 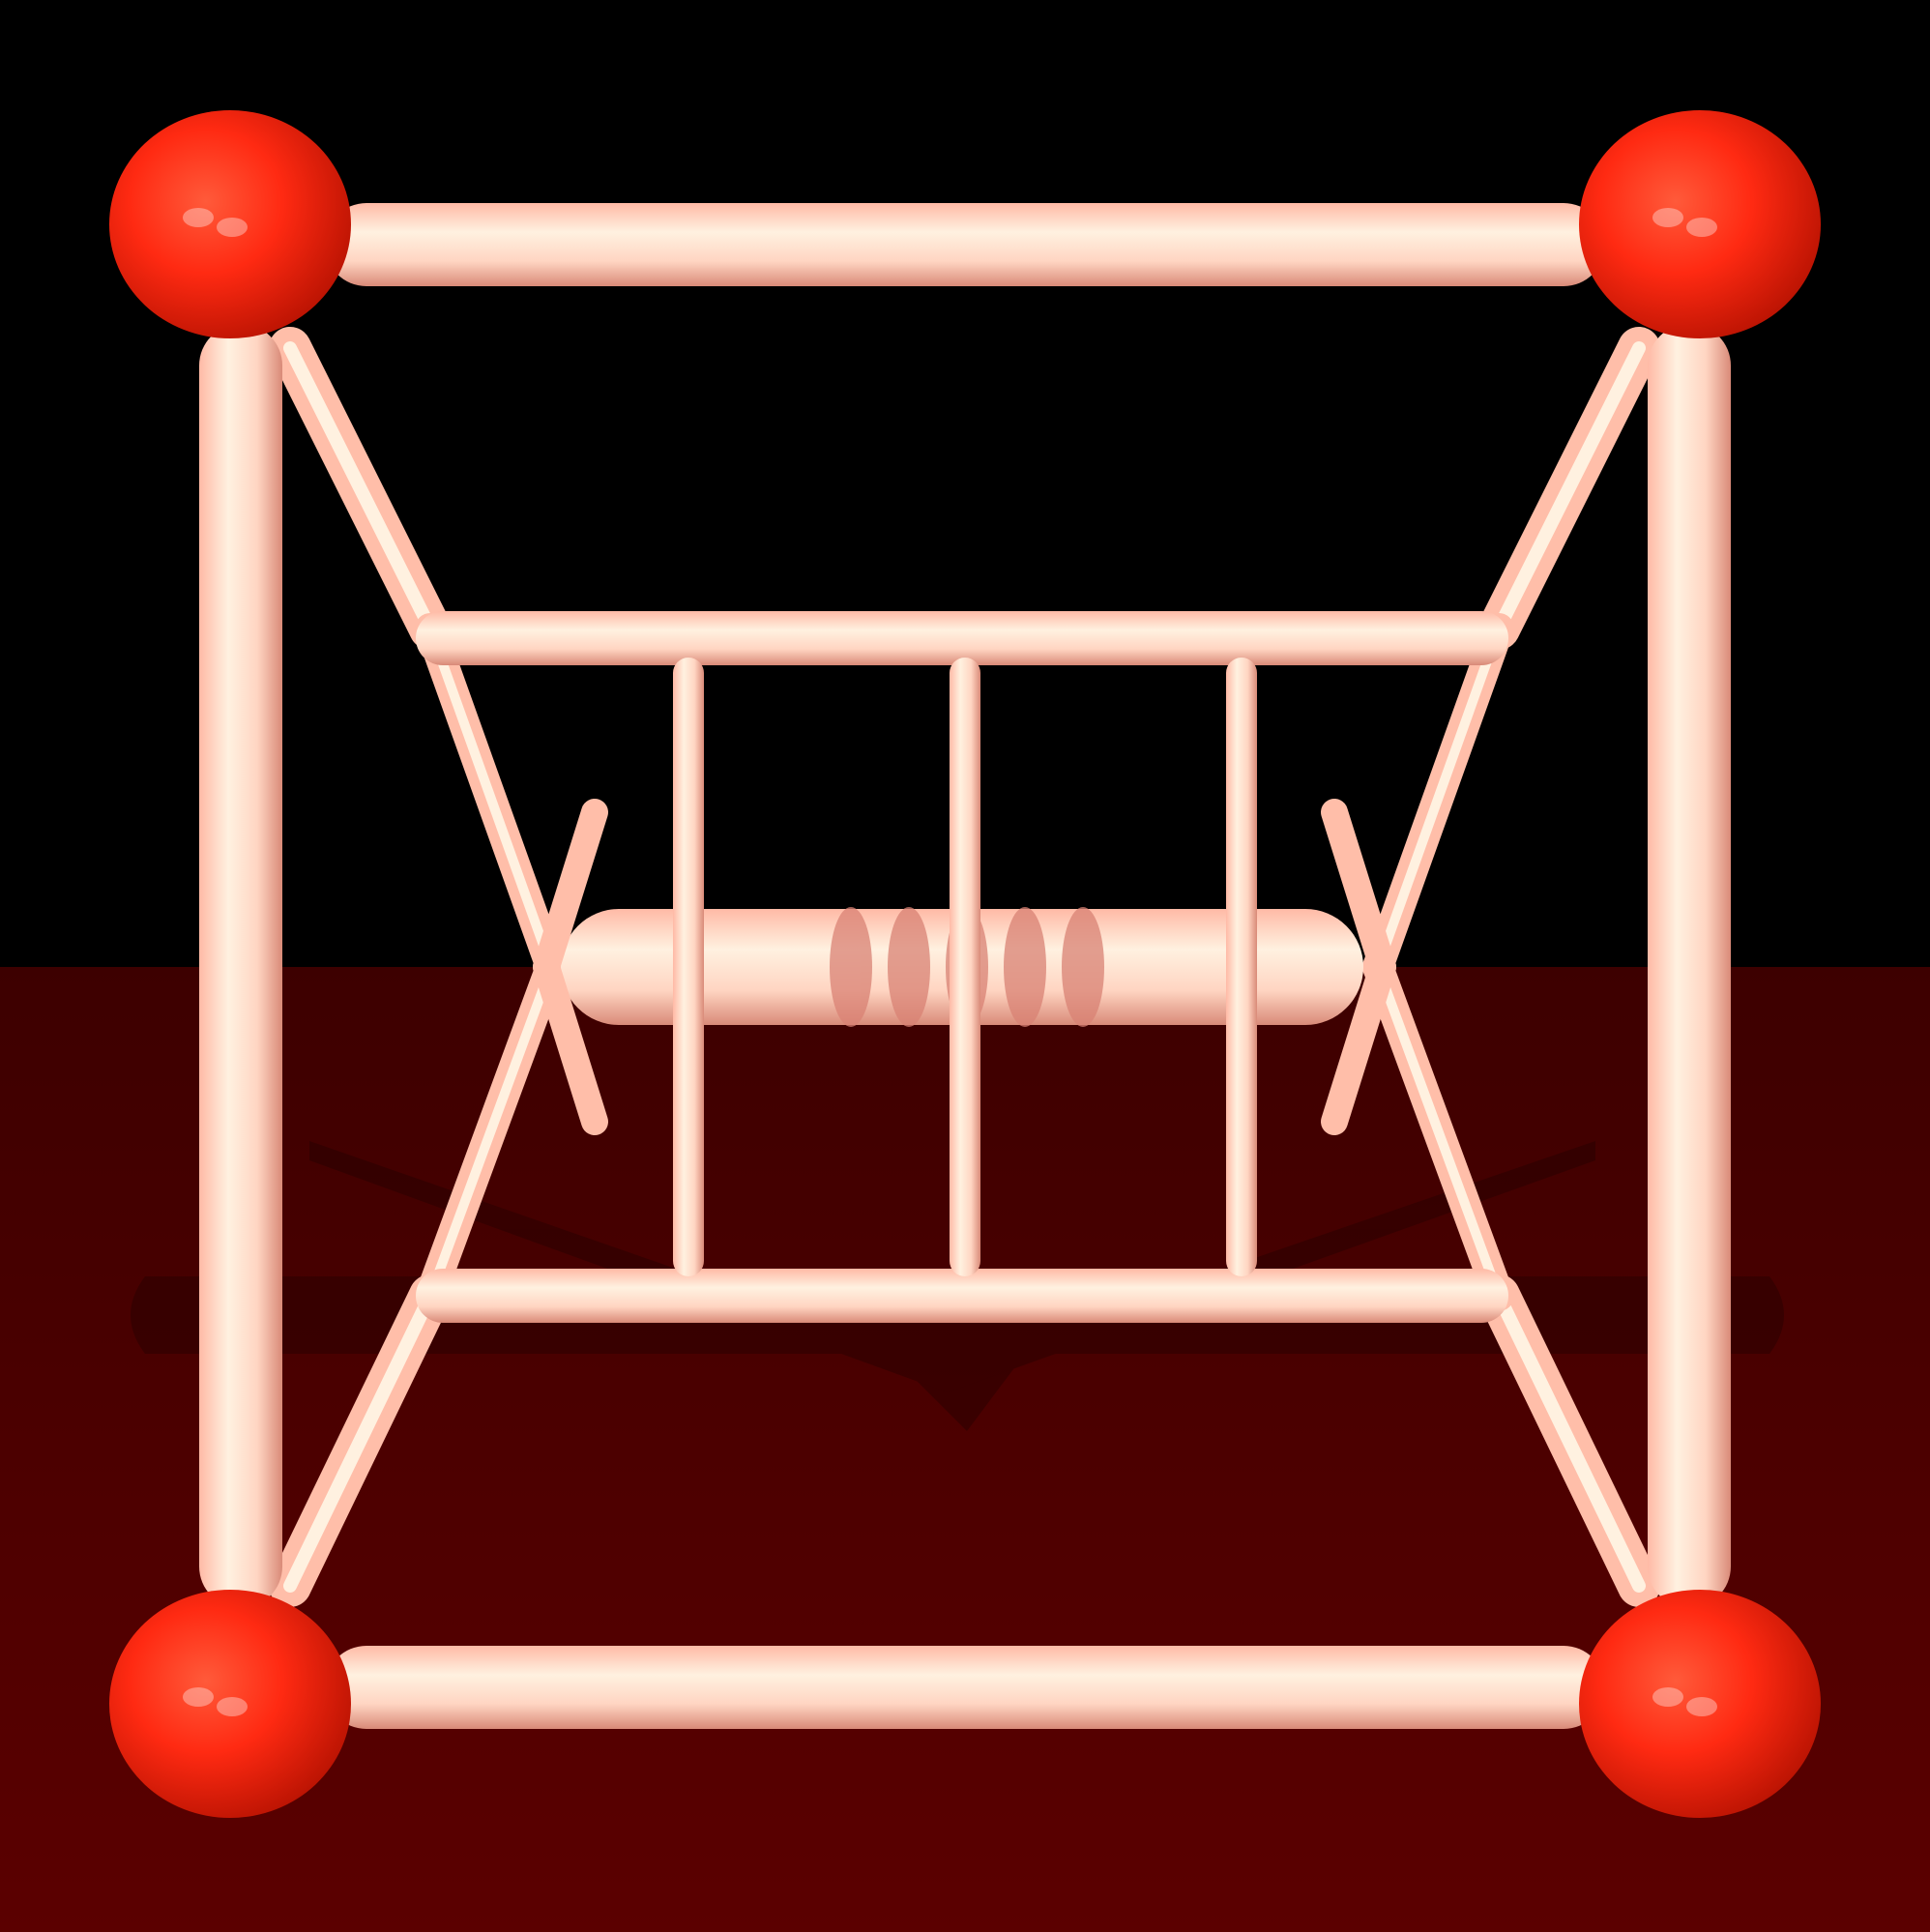 What do you see at coordinates (1700, 224) in the screenshot?
I see `corner-node-top-right` at bounding box center [1700, 224].